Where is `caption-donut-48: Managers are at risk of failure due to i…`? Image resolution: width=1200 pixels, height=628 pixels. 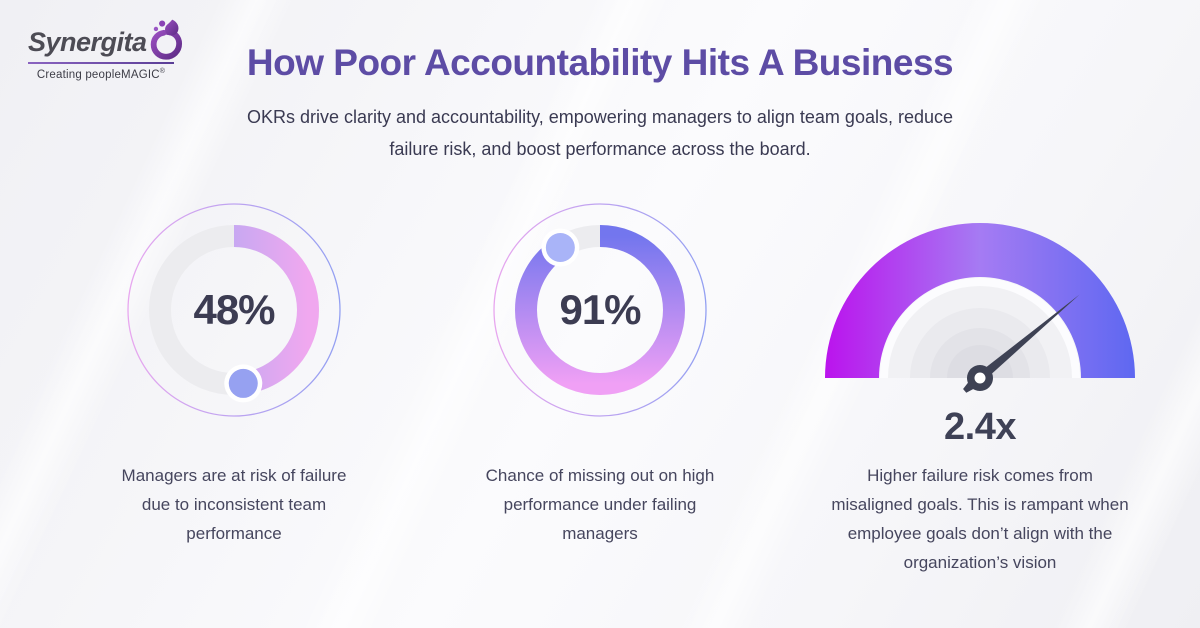 caption-donut-48: Managers are at risk of failure due to i… is located at coordinates (234, 504).